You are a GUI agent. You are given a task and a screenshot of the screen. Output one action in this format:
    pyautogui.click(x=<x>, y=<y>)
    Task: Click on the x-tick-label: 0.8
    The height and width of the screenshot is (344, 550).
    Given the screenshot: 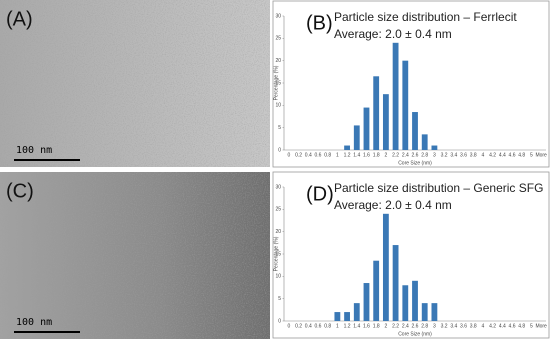 What is the action you would take?
    pyautogui.click(x=327, y=326)
    